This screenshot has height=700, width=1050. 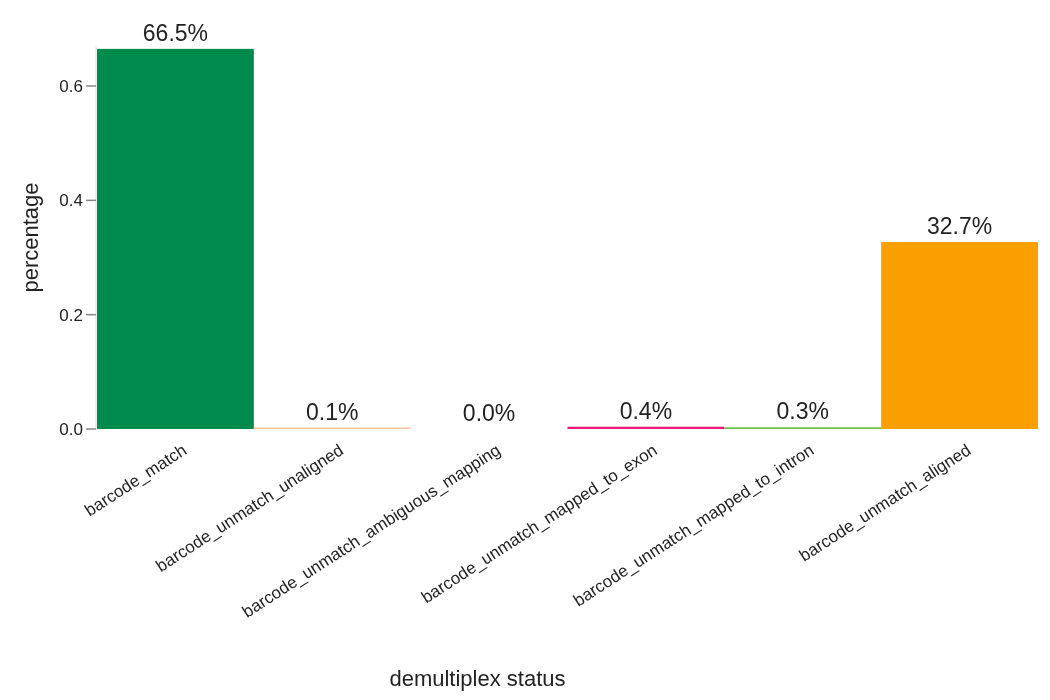 I want to click on x-axis-title: demultiplex status, so click(x=477, y=678).